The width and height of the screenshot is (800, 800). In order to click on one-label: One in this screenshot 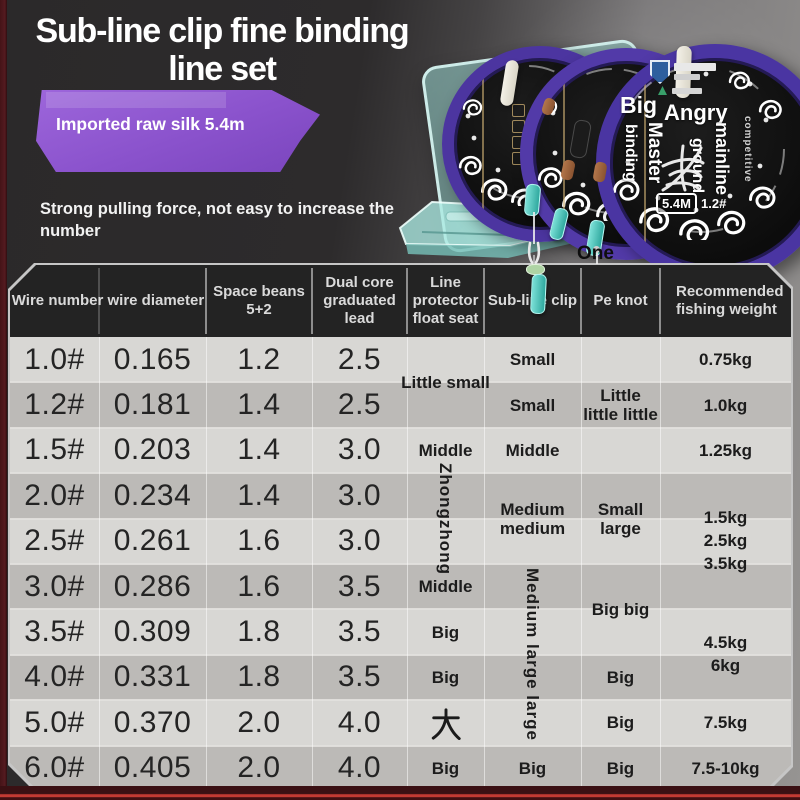, I will do `click(595, 253)`.